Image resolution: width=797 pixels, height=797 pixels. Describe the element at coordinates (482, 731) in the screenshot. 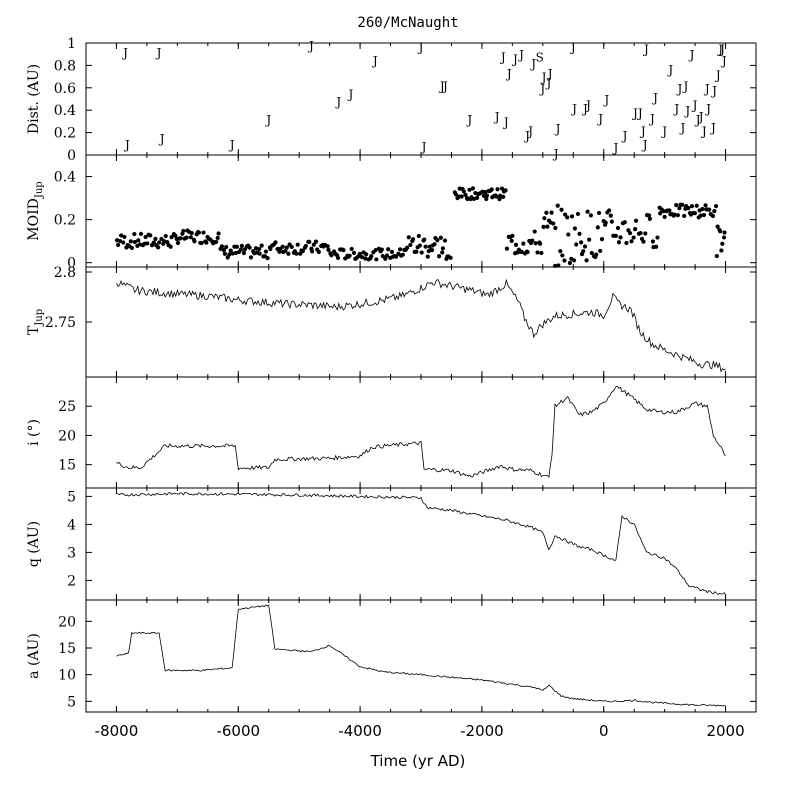

I see `x-tick-label: -2000` at that location.